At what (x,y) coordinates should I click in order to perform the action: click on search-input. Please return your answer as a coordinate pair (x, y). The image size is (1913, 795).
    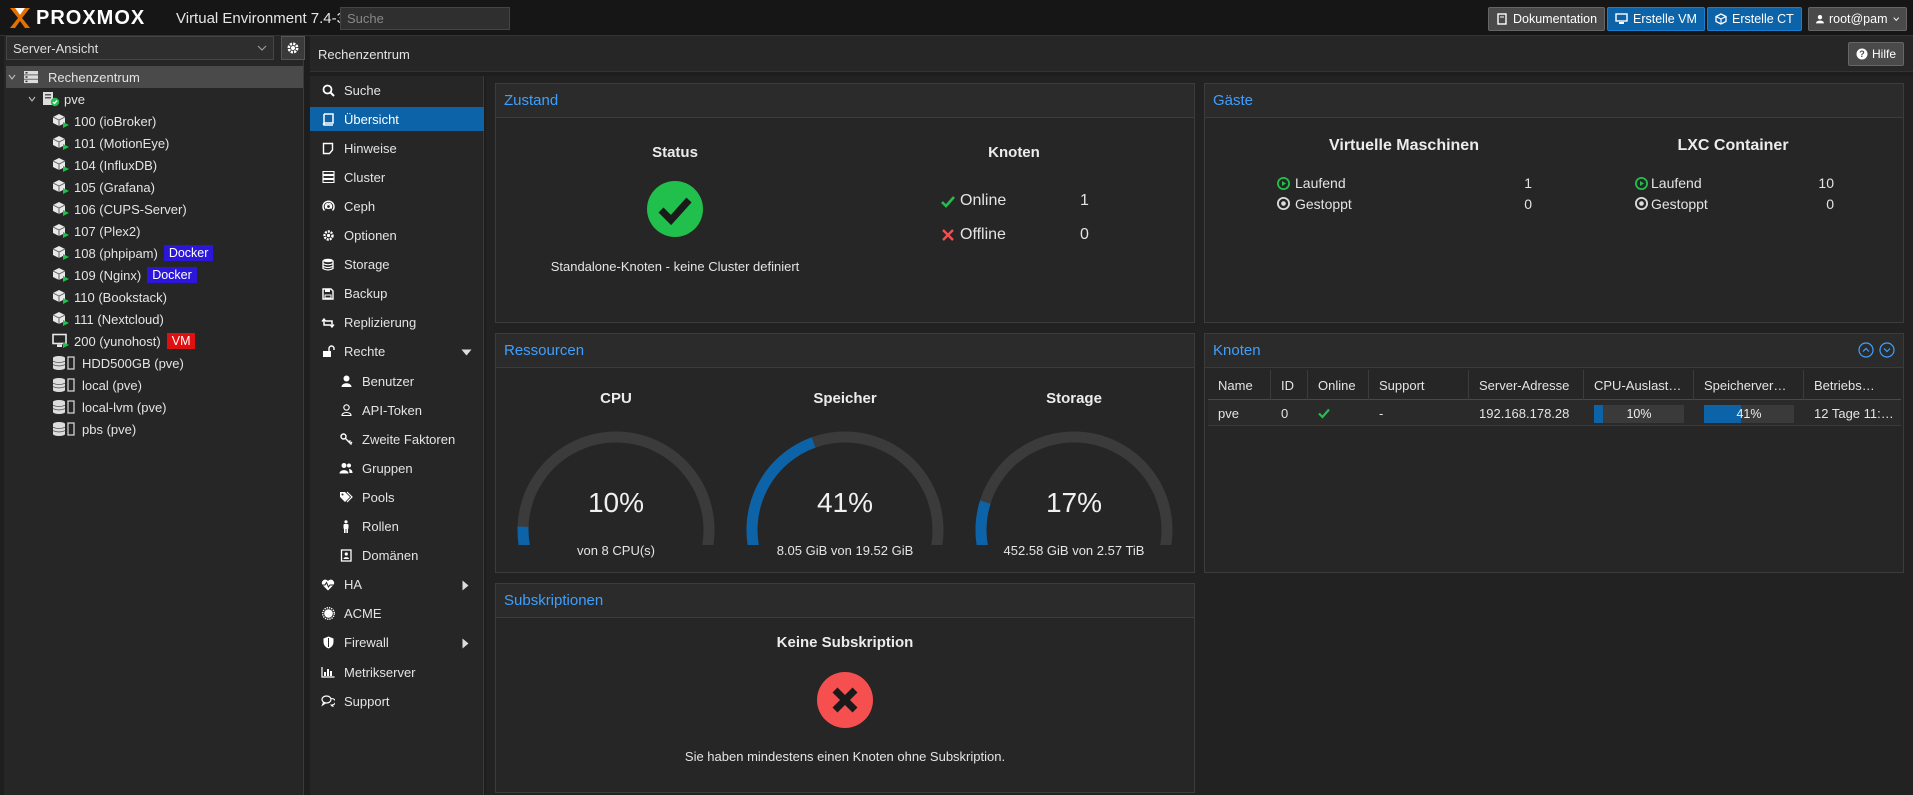
    Looking at the image, I should click on (425, 18).